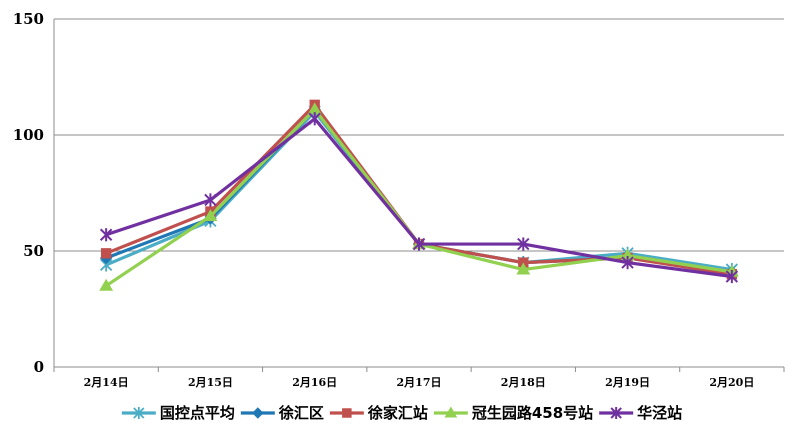 The image size is (804, 446). Describe the element at coordinates (39, 367) in the screenshot. I see `y-tick-label: 0` at that location.